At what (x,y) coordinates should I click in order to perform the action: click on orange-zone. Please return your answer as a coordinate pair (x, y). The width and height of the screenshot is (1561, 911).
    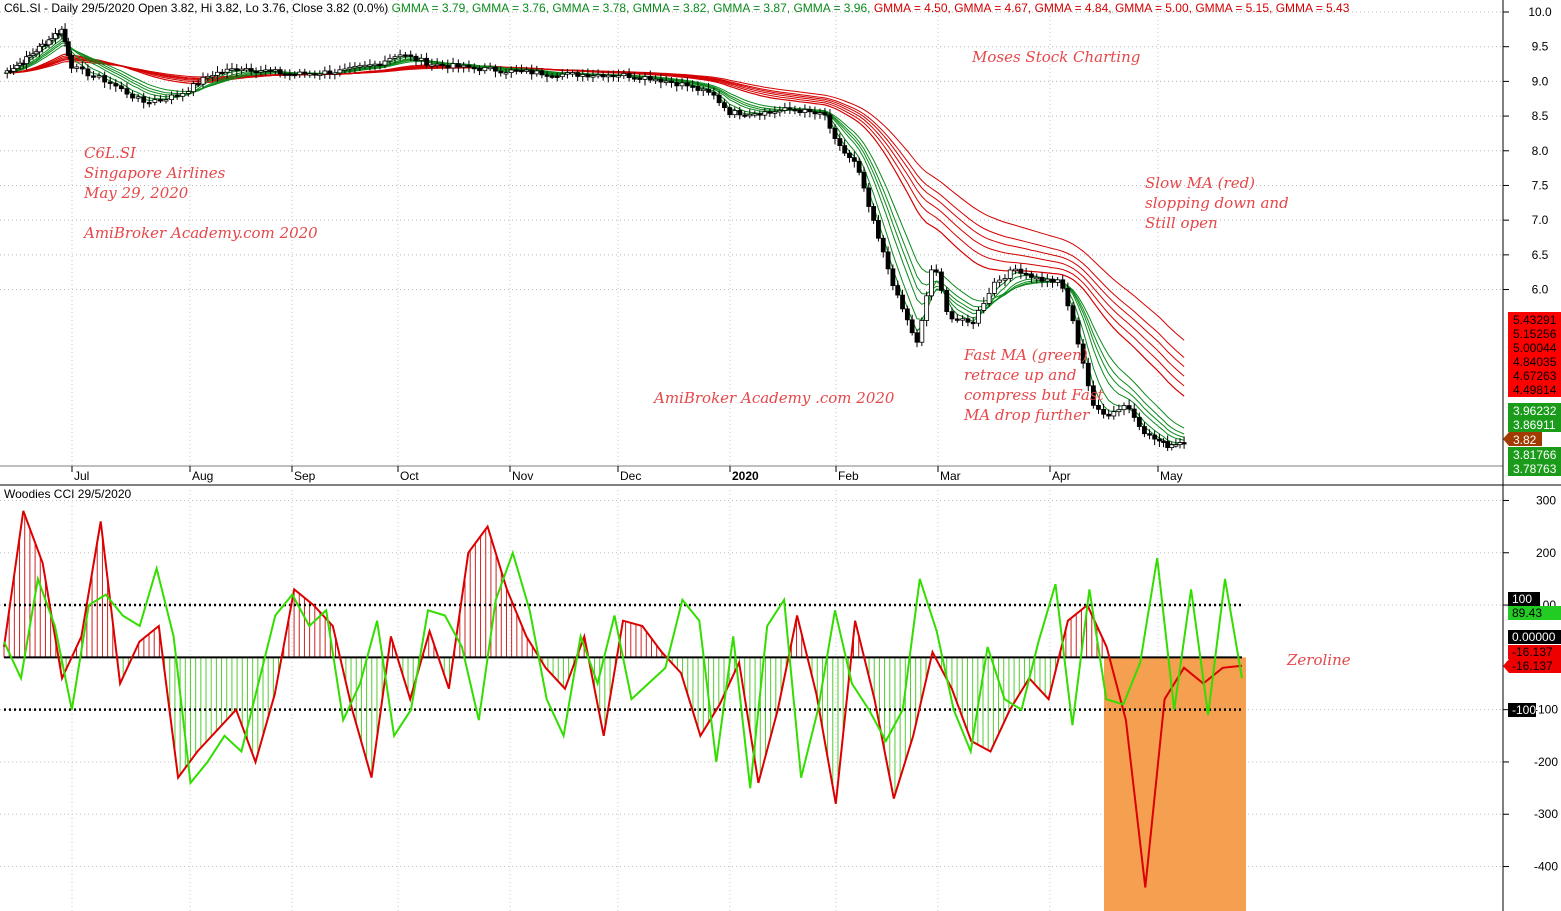
    Looking at the image, I should click on (1175, 784).